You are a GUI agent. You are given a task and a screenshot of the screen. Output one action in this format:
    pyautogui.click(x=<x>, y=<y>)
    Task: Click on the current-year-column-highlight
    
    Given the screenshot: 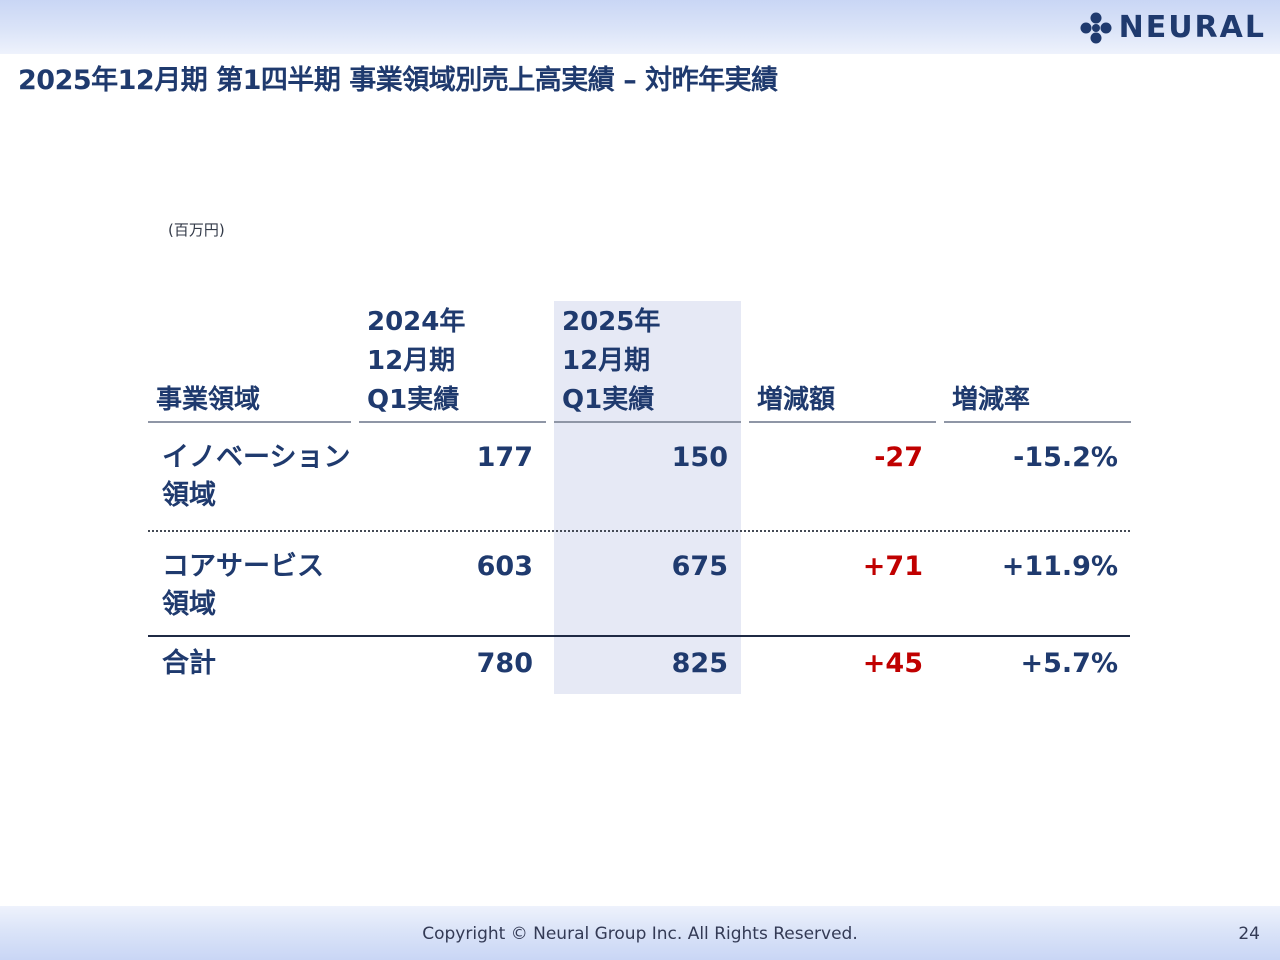 What is the action you would take?
    pyautogui.click(x=647, y=497)
    